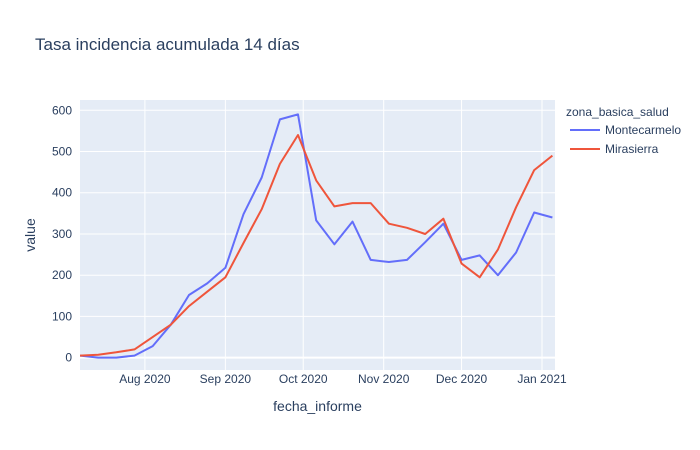 Image resolution: width=700 pixels, height=450 pixels. I want to click on x-axis-title: fecha_informe, so click(317, 406).